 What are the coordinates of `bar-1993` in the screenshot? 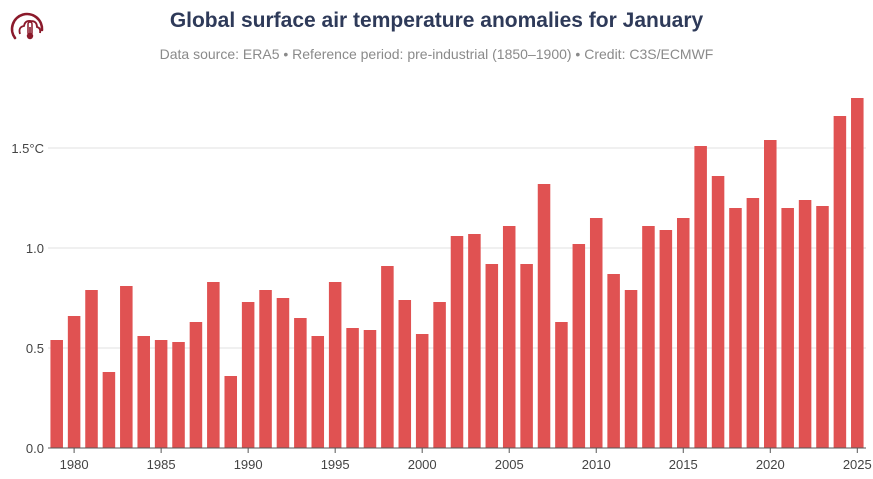 It's located at (300, 383).